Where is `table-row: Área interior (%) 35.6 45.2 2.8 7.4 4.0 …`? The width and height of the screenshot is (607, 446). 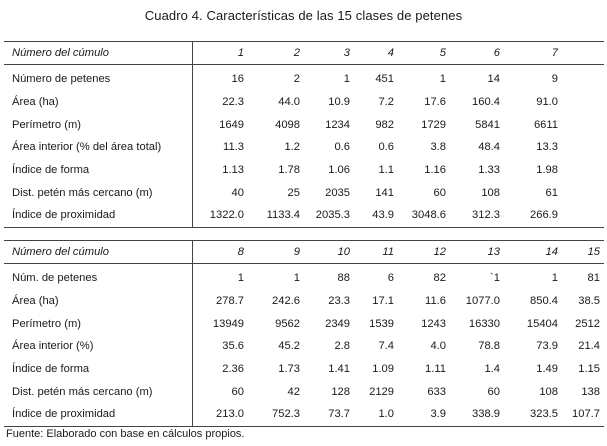
table-row: Área interior (%) 35.6 45.2 2.8 7.4 4.0 … is located at coordinates (304, 346).